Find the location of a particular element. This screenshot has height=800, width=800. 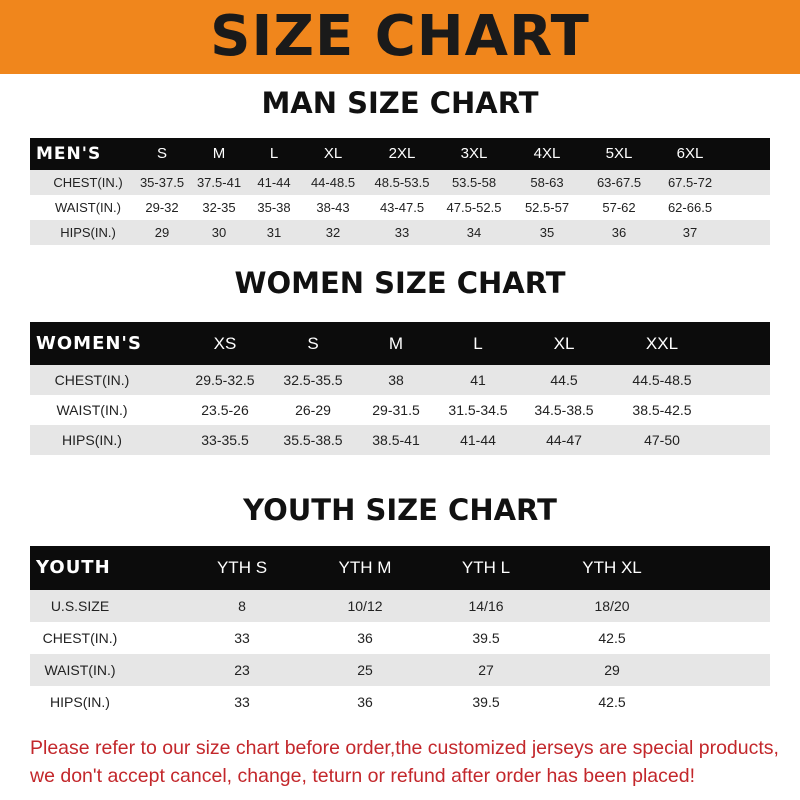

table-corner-label: YOUTH is located at coordinates (73, 567).